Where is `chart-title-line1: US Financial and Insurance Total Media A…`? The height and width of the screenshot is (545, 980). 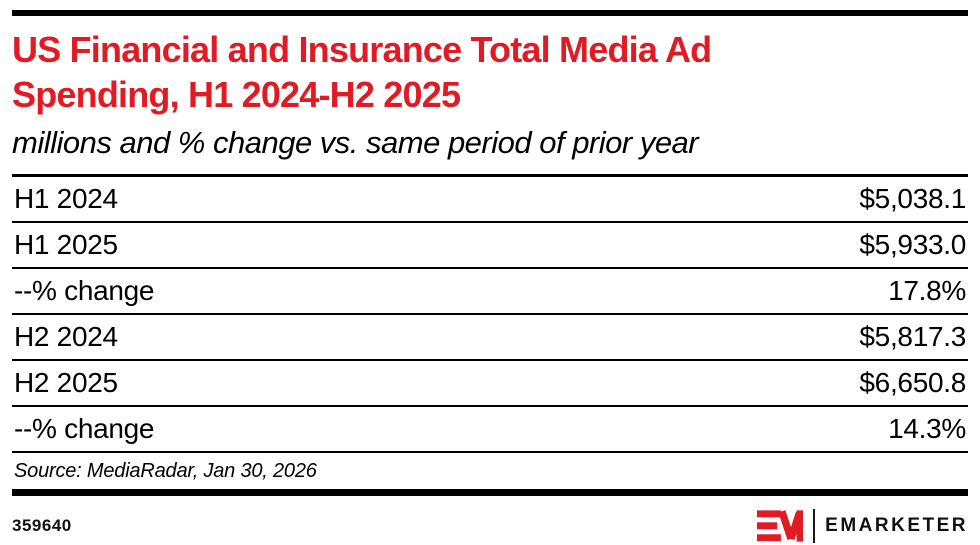
chart-title-line1: US Financial and Insurance Total Media A… is located at coordinates (362, 49).